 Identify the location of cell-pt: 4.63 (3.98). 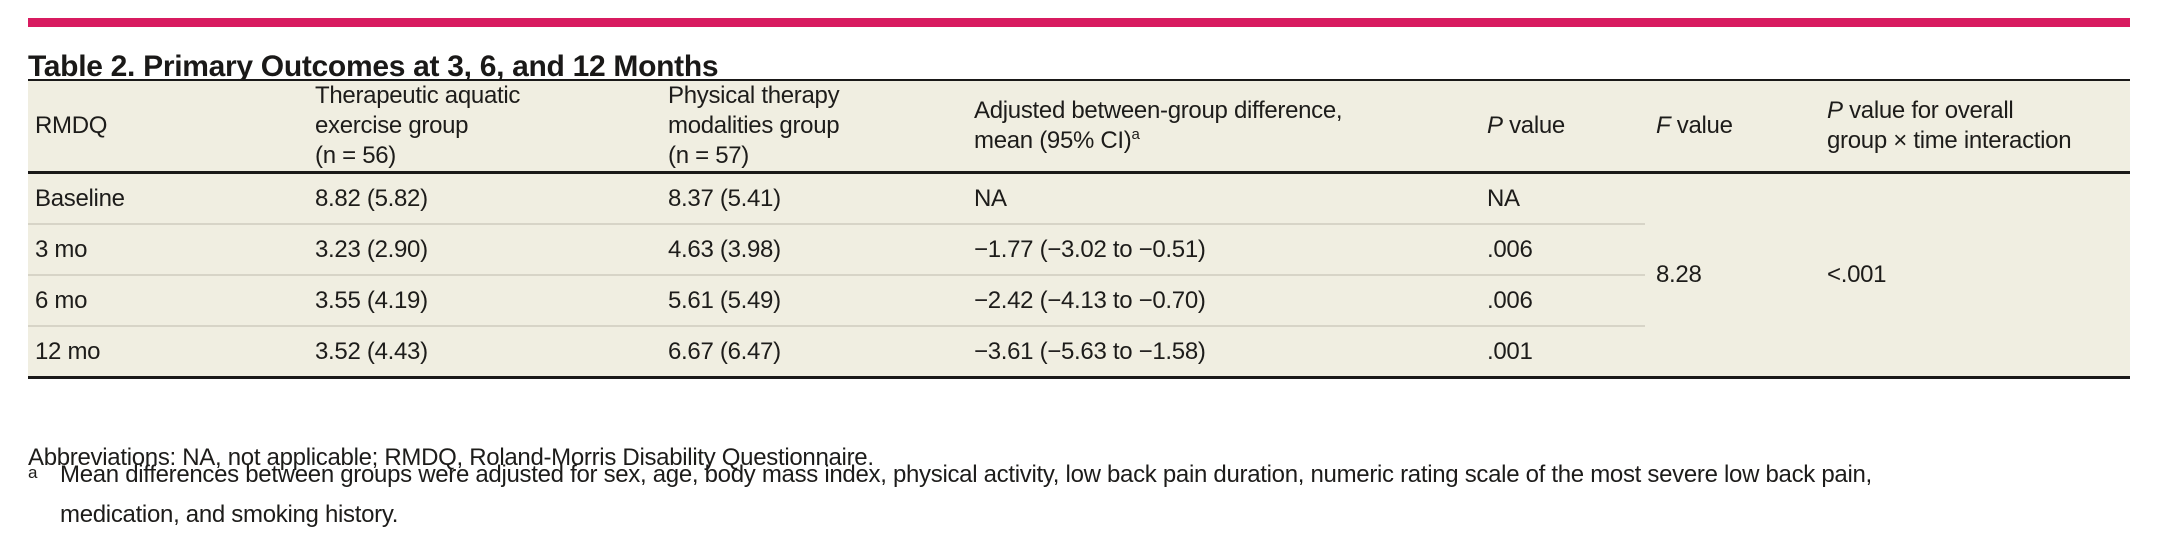
(821, 249).